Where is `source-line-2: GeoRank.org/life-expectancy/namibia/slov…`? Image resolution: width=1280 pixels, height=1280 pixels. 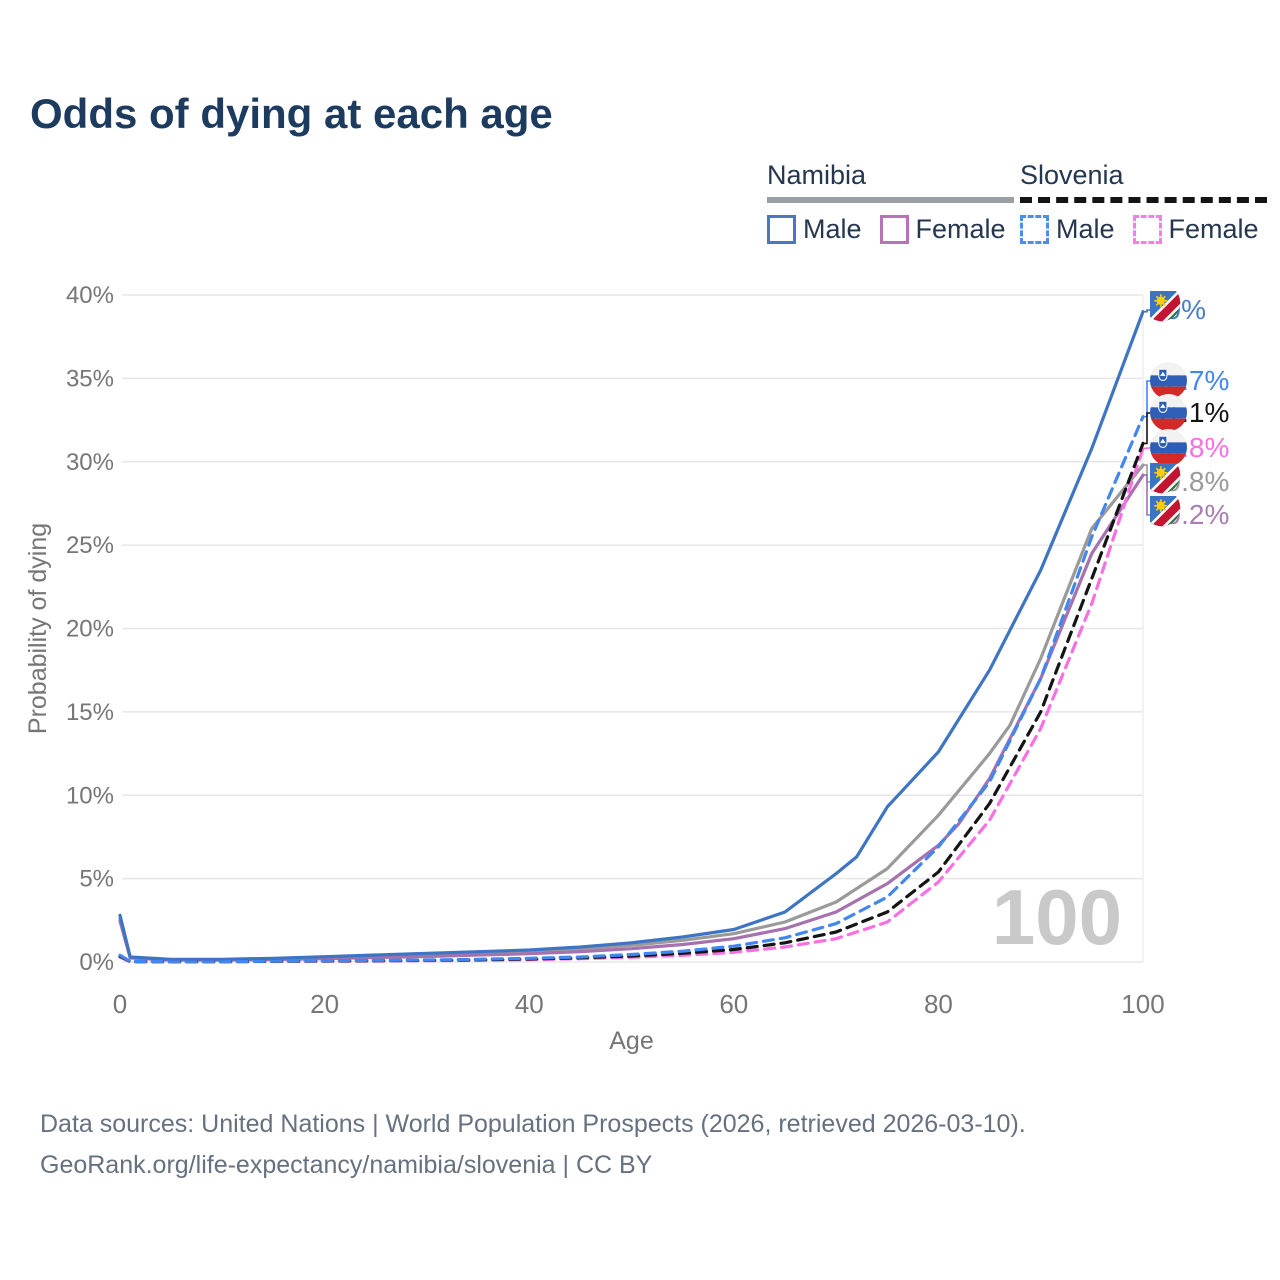 source-line-2: GeoRank.org/life-expectancy/namibia/slov… is located at coordinates (346, 1165).